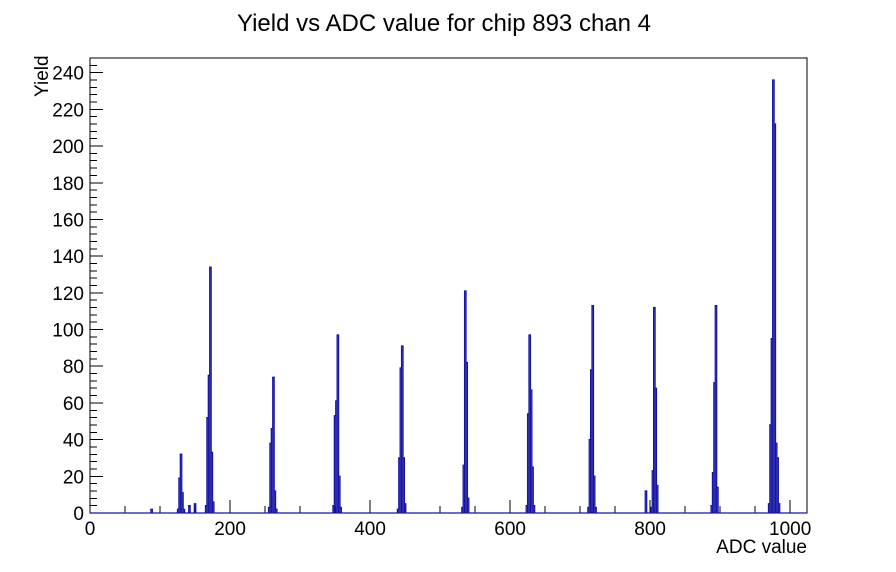 Image resolution: width=896 pixels, height=572 pixels. Describe the element at coordinates (510, 529) in the screenshot. I see `x-tick-label: 600` at that location.